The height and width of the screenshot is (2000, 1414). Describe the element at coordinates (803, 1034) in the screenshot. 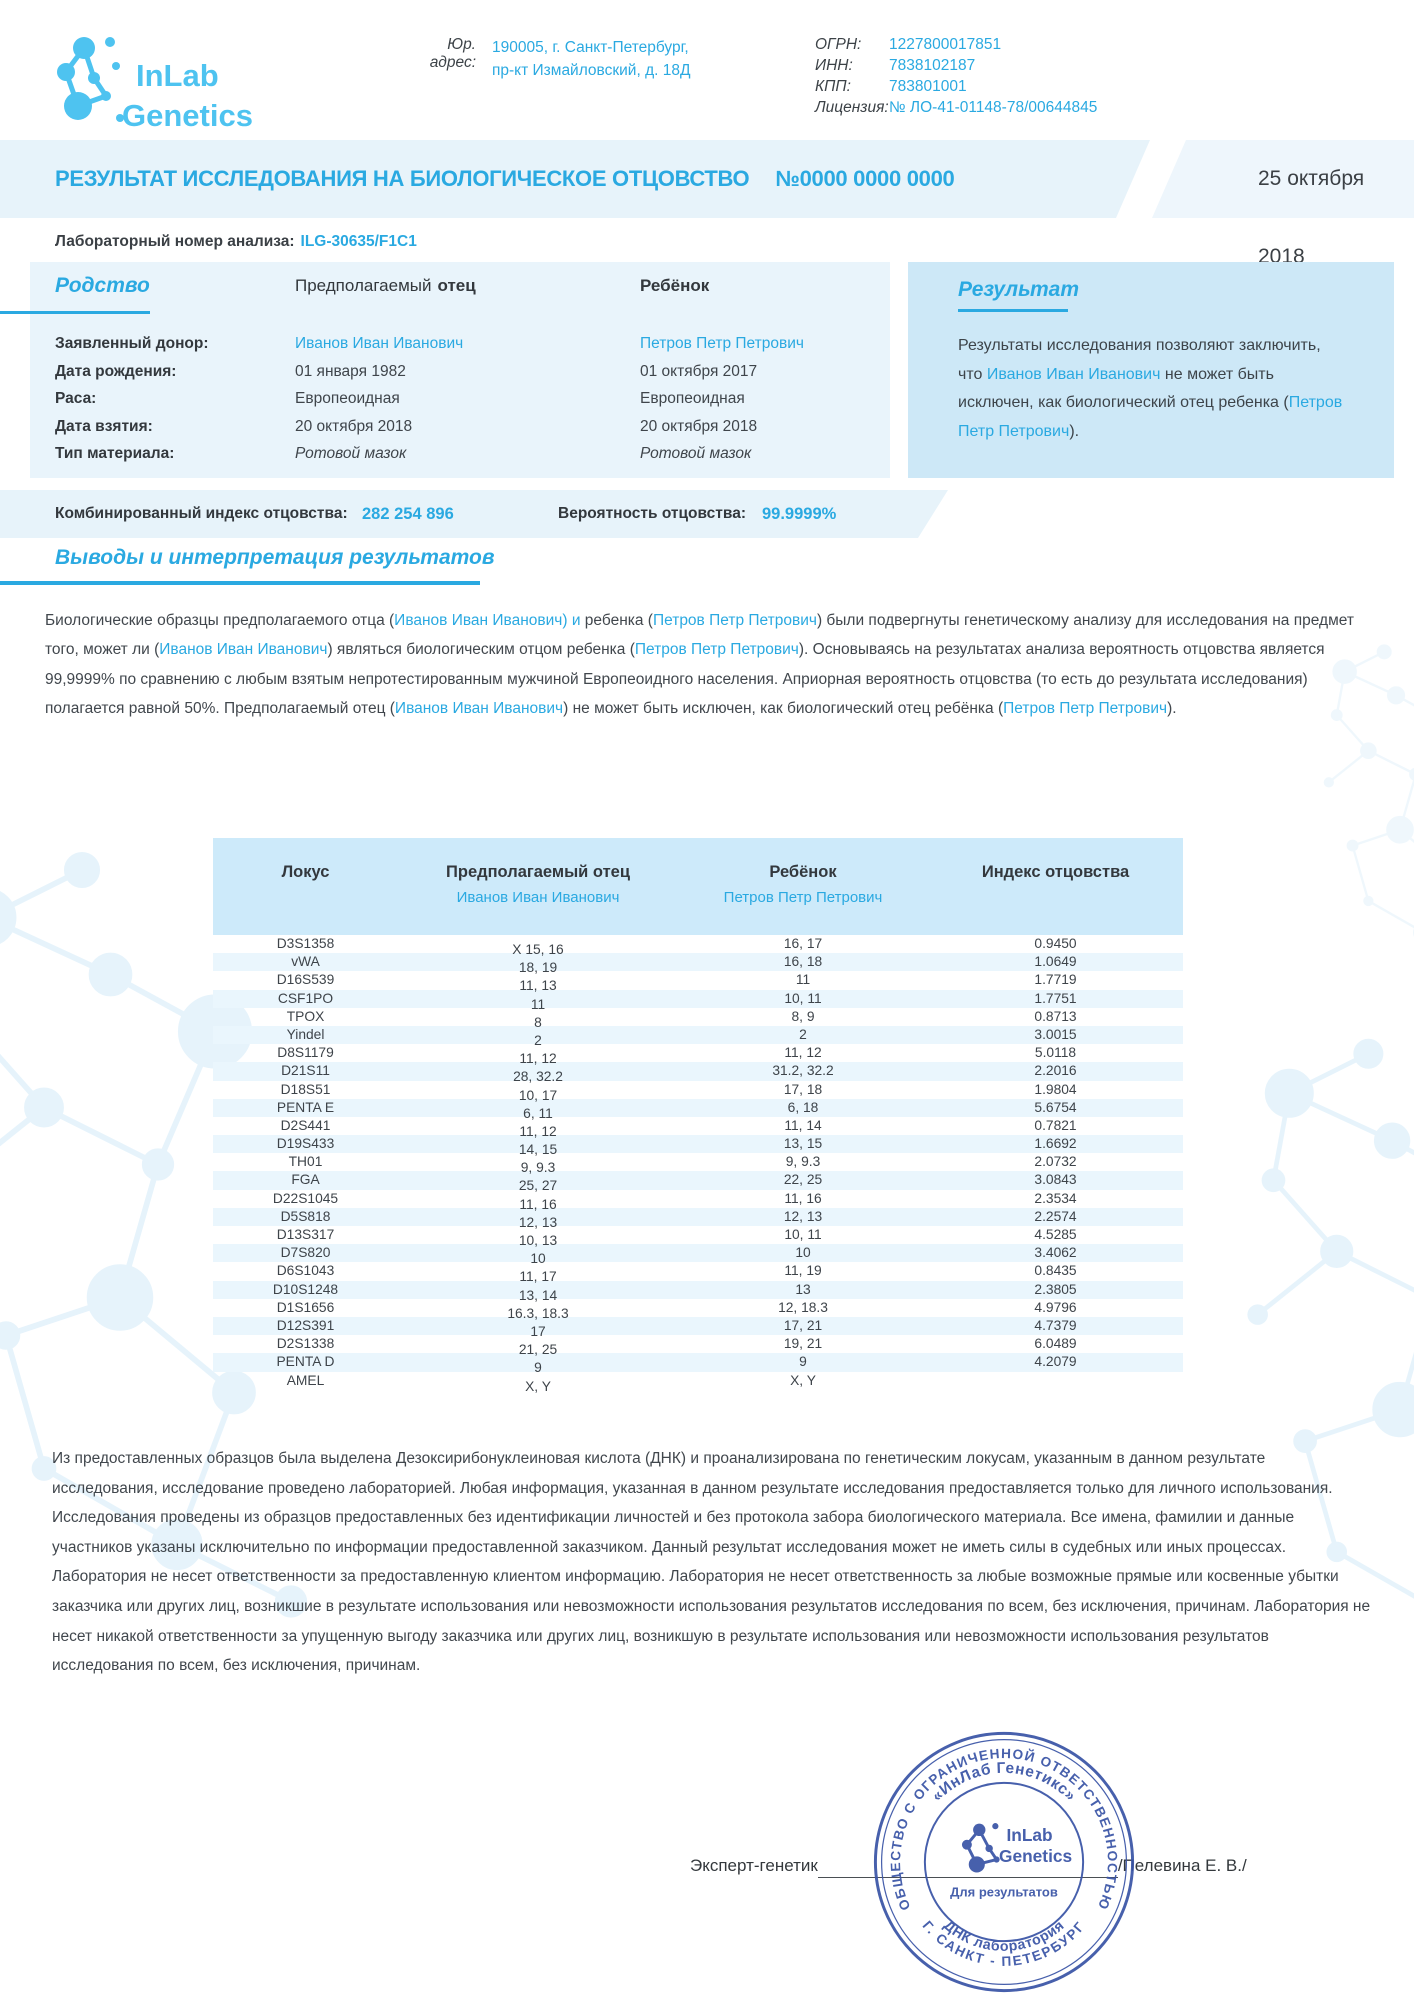

I see `child-alleles-cell: 2` at that location.